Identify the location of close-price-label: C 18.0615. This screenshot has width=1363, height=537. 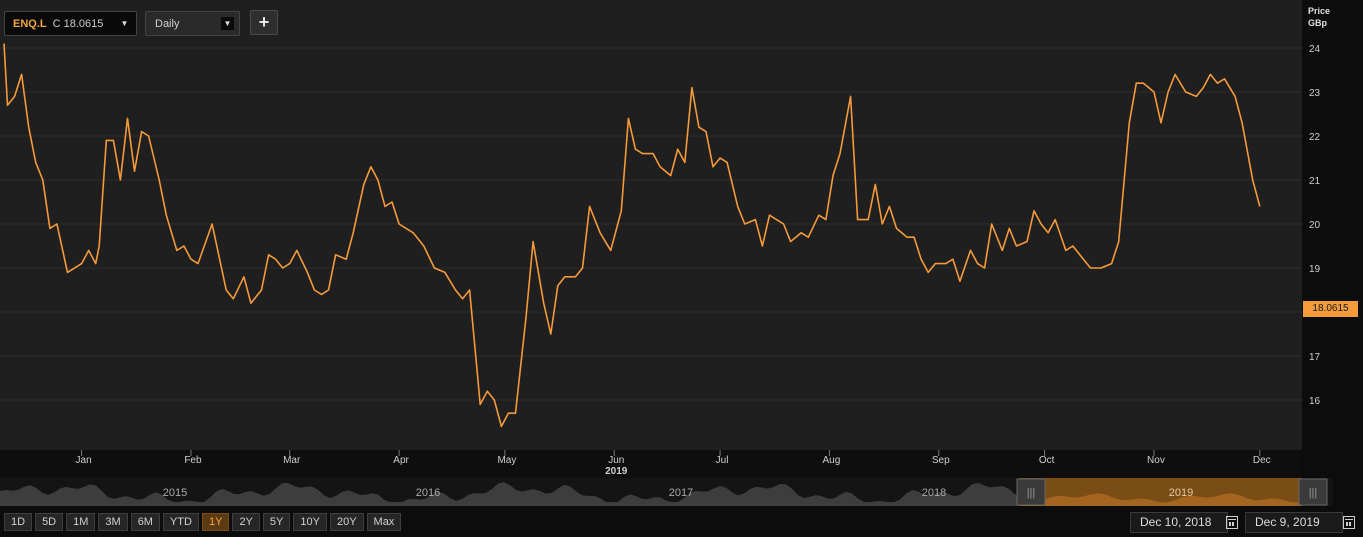
(78, 23).